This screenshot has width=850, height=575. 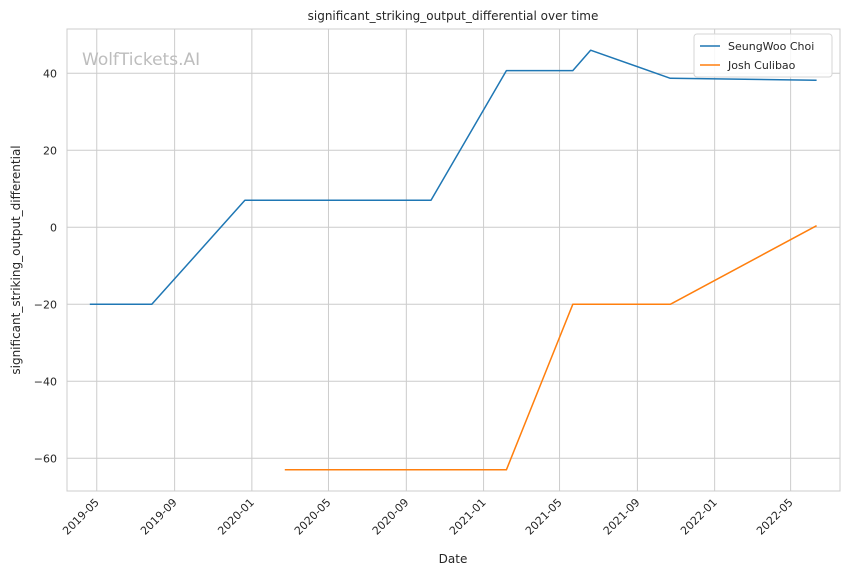 What do you see at coordinates (45, 458) in the screenshot?
I see `y-tick-label: −60` at bounding box center [45, 458].